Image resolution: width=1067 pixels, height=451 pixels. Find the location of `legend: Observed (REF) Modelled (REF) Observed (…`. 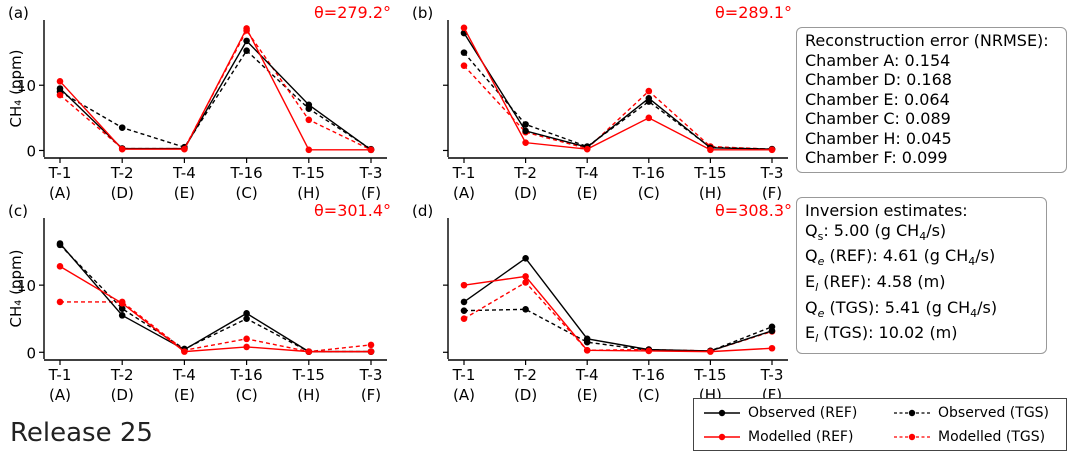

legend: Observed (REF) Modelled (REF) Observed (… is located at coordinates (880, 424).